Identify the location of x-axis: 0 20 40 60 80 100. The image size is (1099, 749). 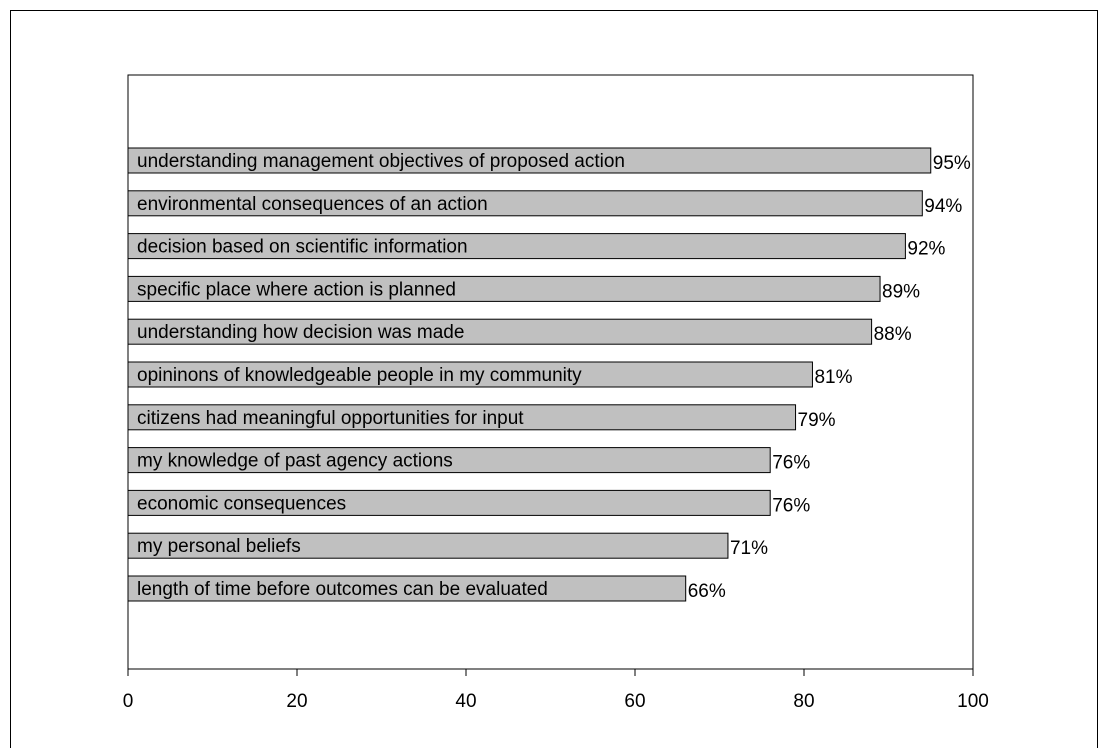
(556, 690).